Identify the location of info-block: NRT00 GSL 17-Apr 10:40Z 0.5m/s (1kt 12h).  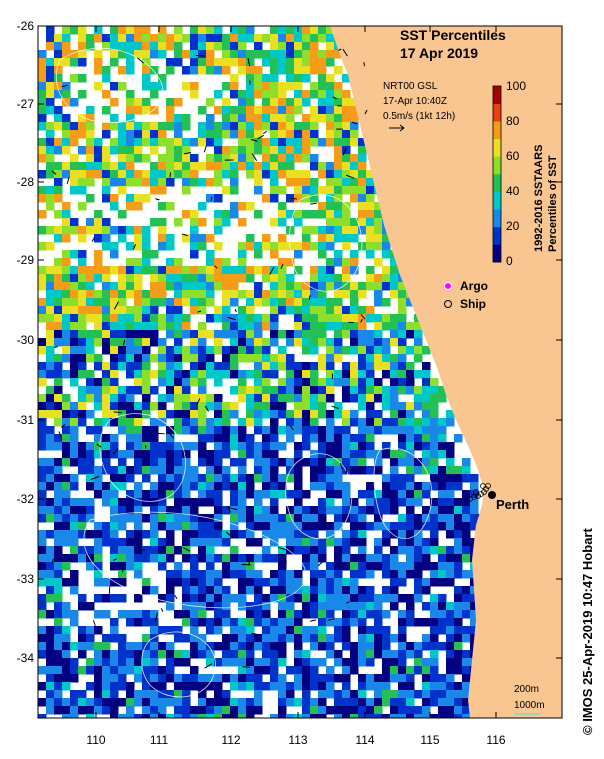
(419, 101).